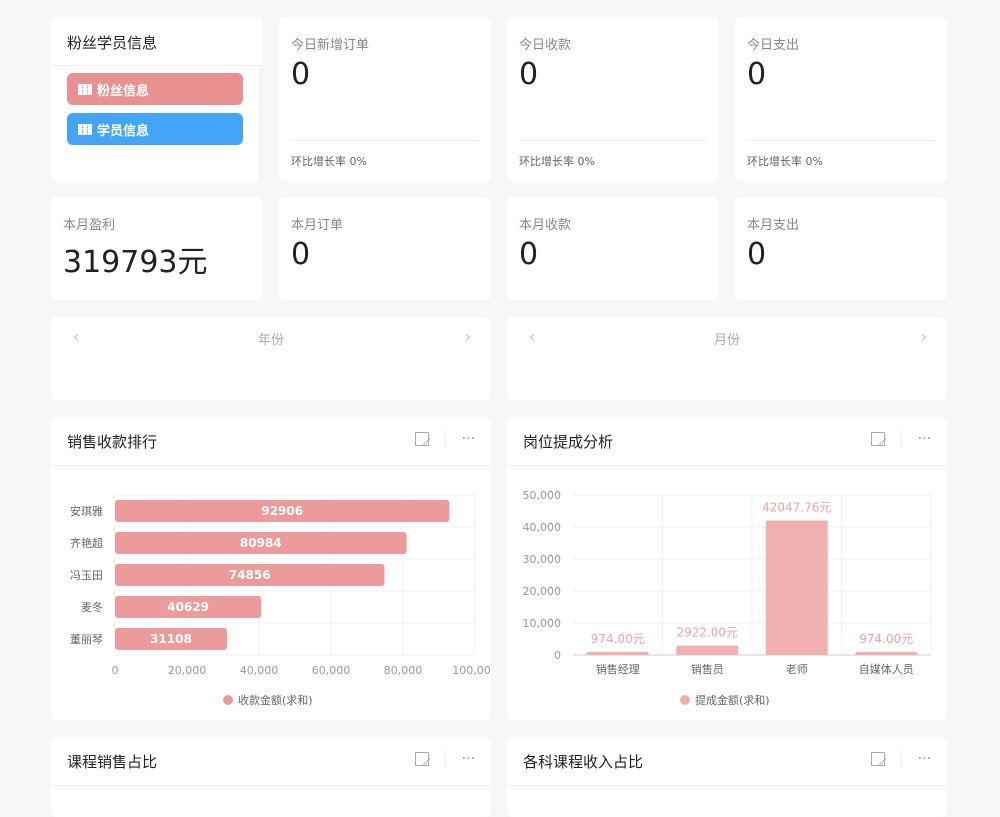 Image resolution: width=1000 pixels, height=817 pixels. I want to click on y-tick-label: 50,000, so click(542, 495).